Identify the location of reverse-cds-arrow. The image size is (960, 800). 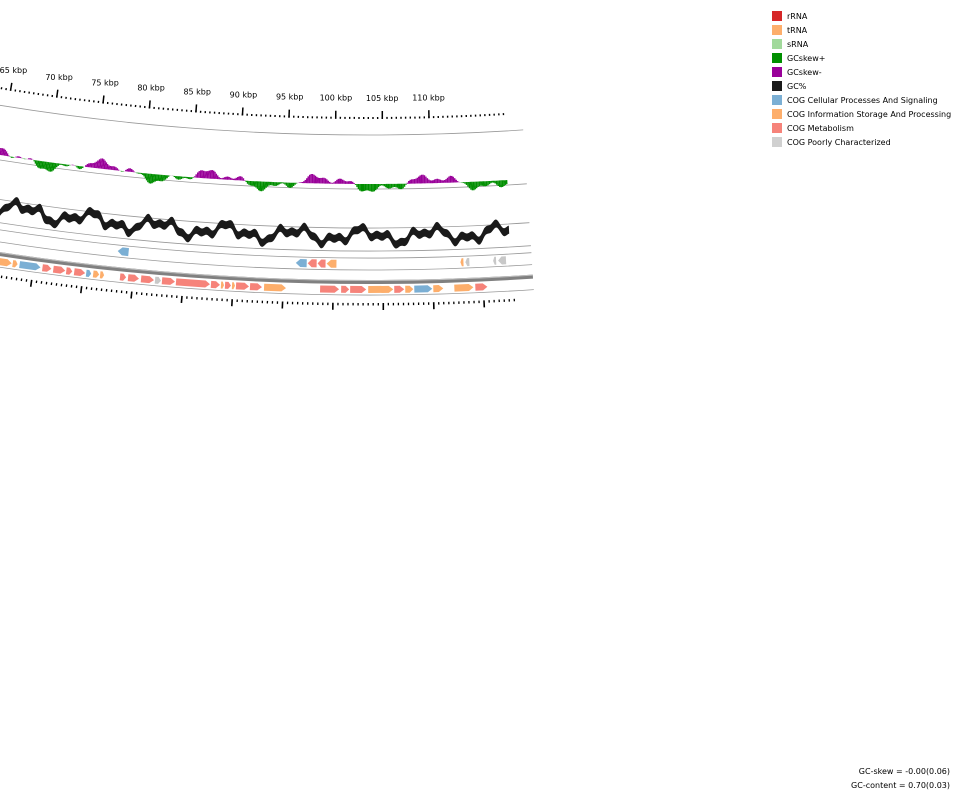
(301, 263).